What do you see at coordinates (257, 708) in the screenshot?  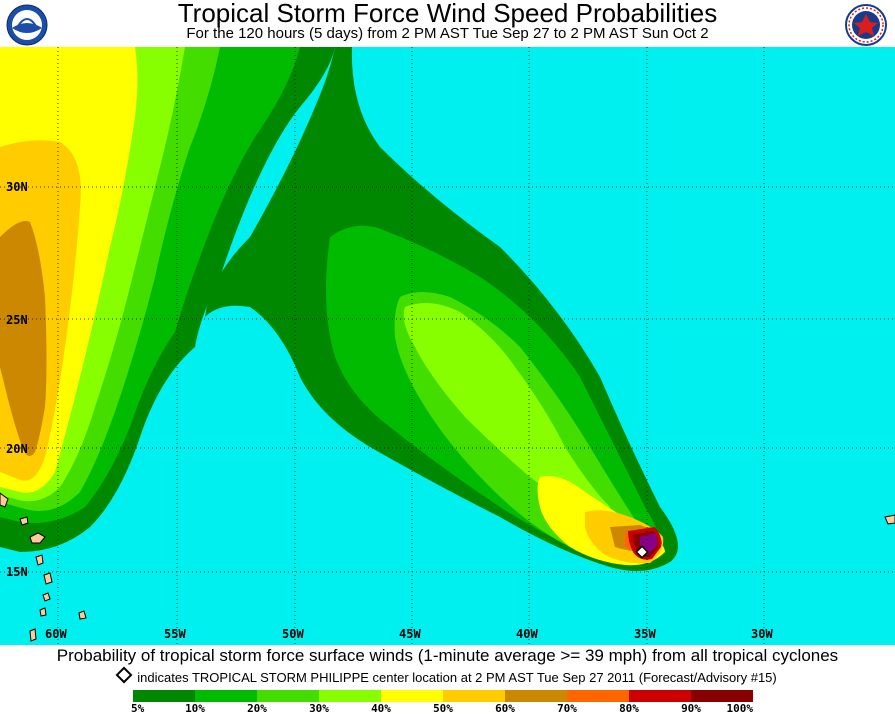 I see `legend-label: 20%` at bounding box center [257, 708].